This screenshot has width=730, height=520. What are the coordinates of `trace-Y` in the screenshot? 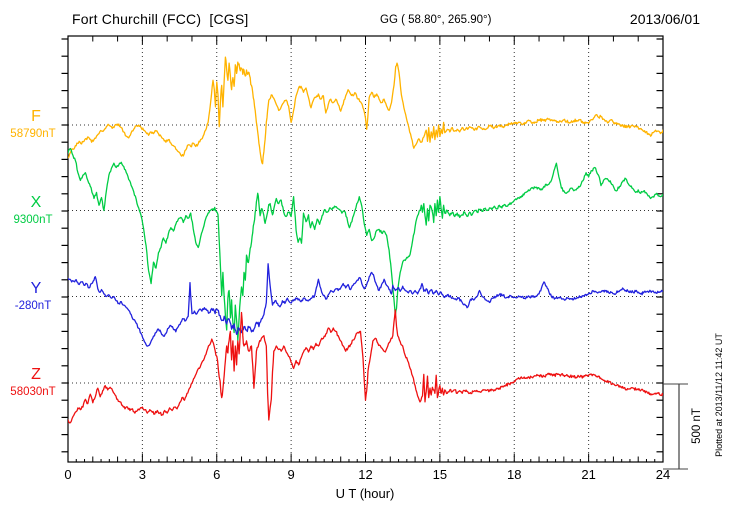 It's located at (365, 305).